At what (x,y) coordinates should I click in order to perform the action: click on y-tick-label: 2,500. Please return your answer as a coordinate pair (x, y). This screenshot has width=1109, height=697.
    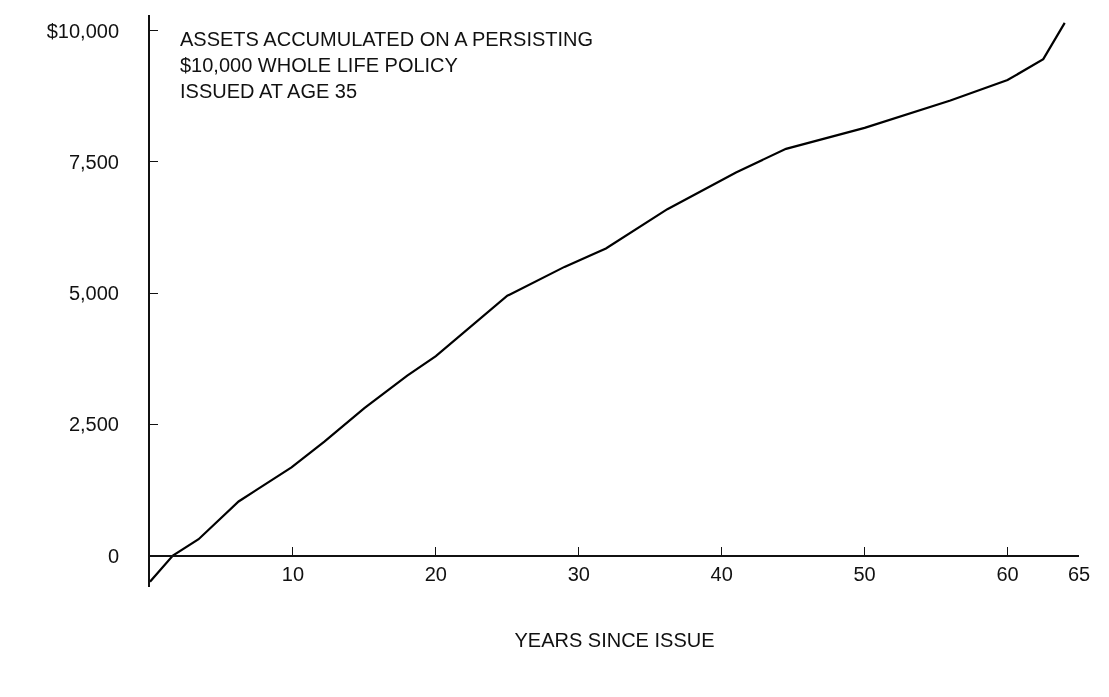
    Looking at the image, I should click on (93, 424).